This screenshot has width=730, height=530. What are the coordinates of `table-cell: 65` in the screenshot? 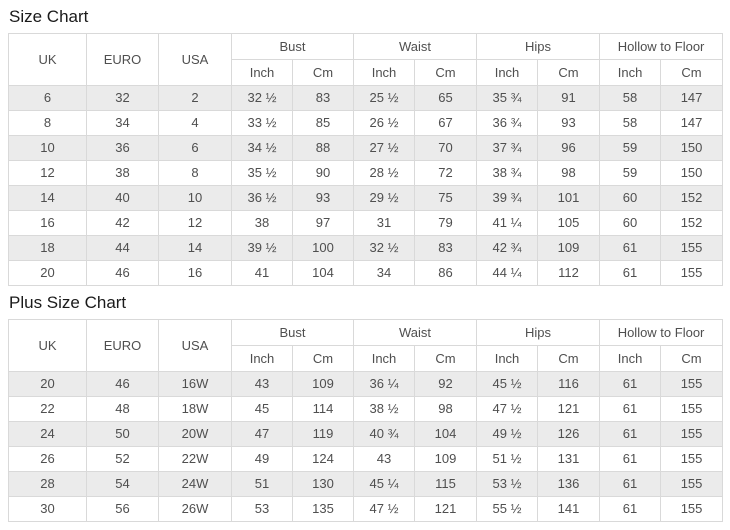 It's located at (446, 98).